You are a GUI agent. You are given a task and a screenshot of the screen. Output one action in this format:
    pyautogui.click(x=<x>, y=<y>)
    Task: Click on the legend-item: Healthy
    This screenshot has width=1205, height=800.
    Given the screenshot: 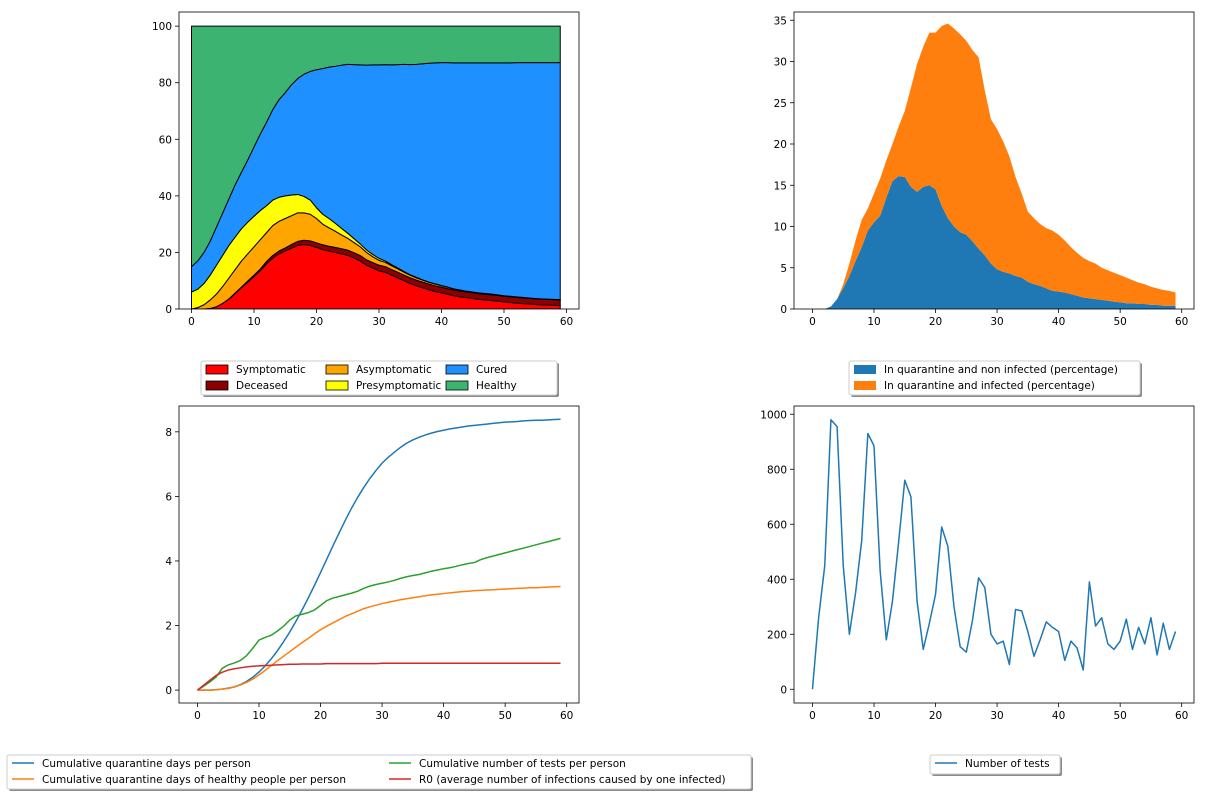 What is the action you would take?
    pyautogui.click(x=481, y=386)
    